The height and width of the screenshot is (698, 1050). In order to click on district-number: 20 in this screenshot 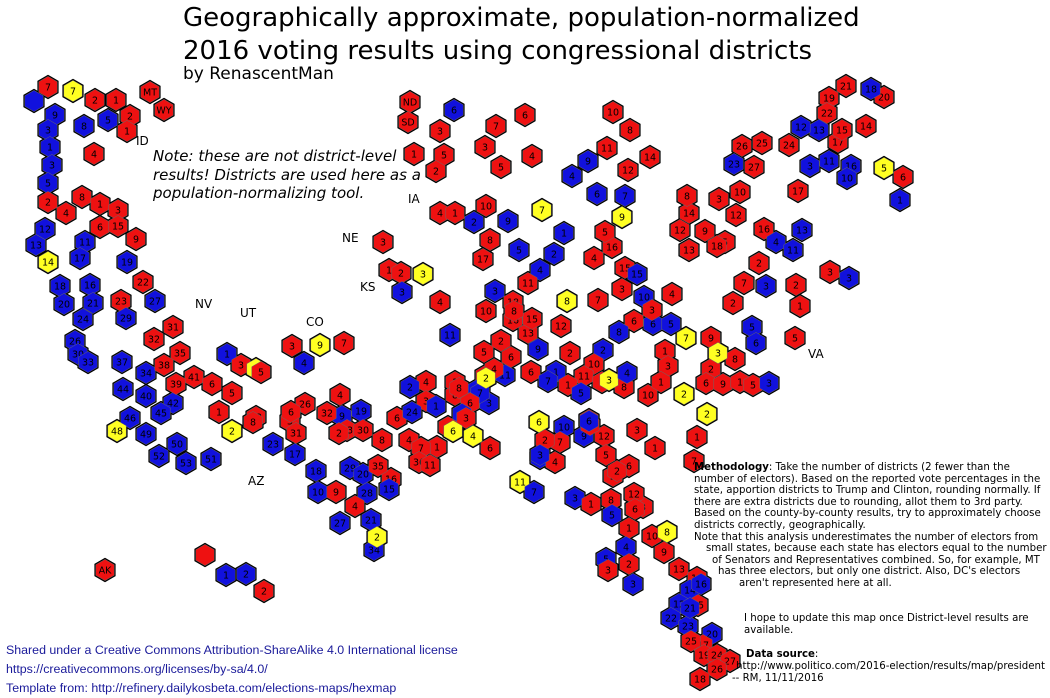, I will do `click(884, 98)`.